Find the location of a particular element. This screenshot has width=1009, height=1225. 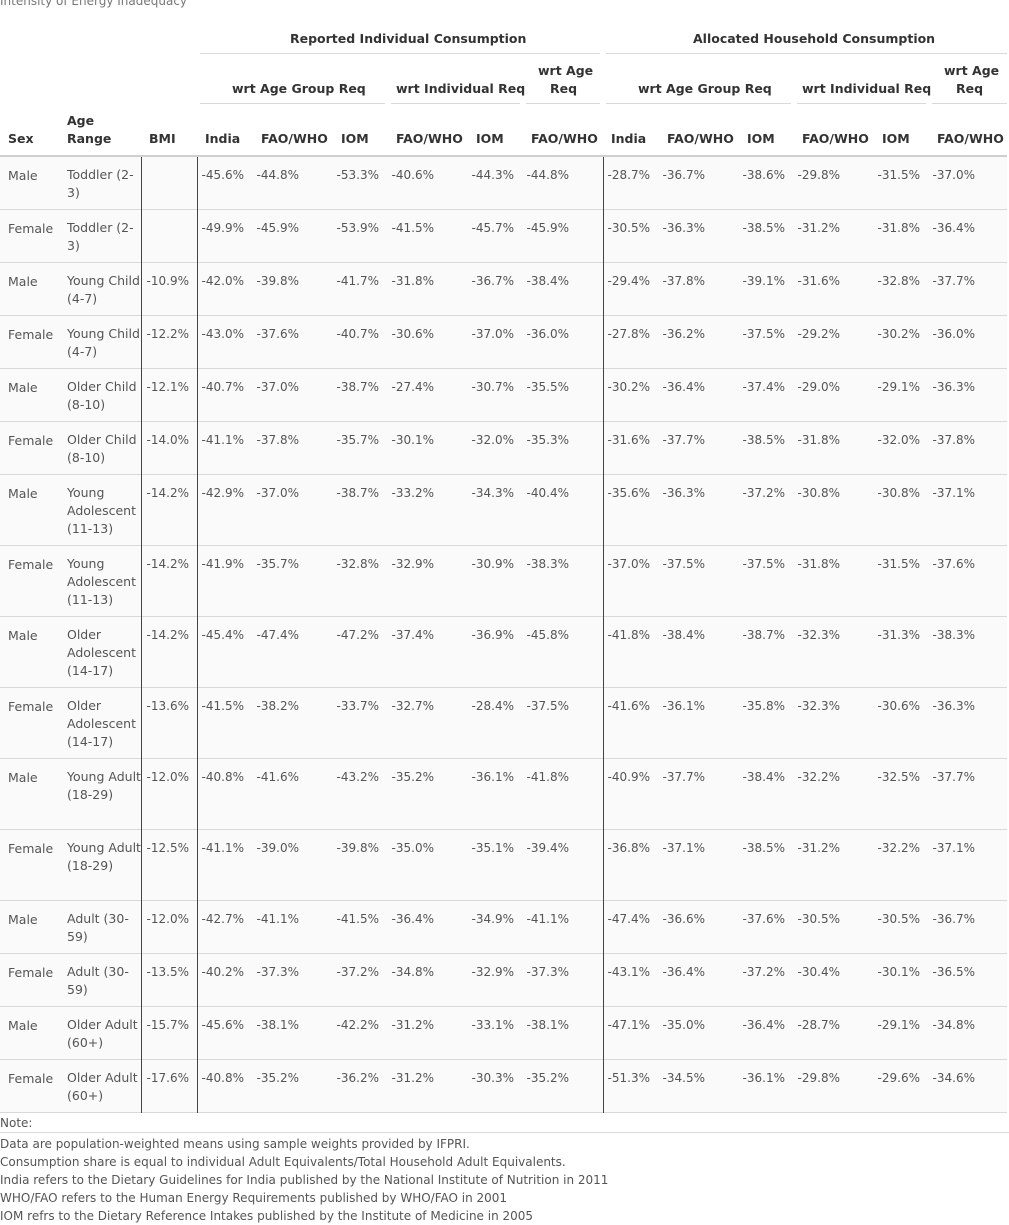

cell-age-range: Toddler (2-3) is located at coordinates (100, 236).